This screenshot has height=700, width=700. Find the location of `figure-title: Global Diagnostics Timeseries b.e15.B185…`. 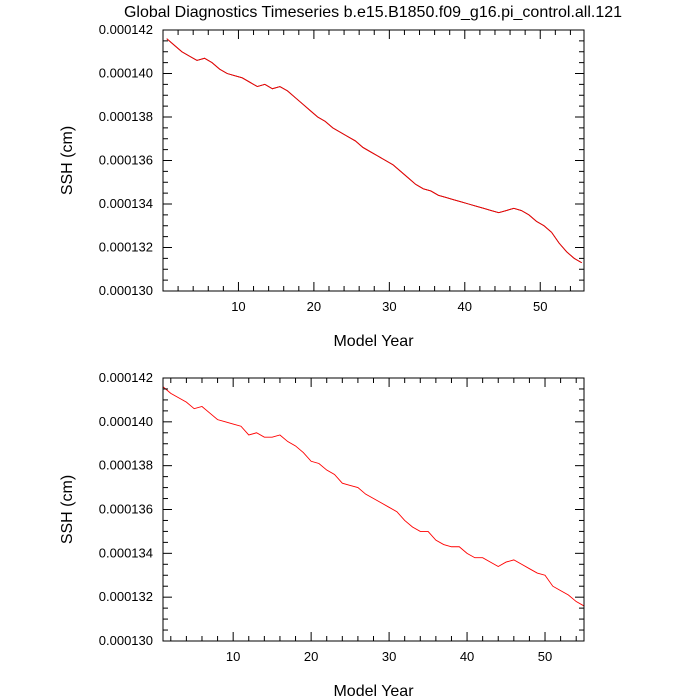

figure-title: Global Diagnostics Timeseries b.e15.B185… is located at coordinates (373, 12).